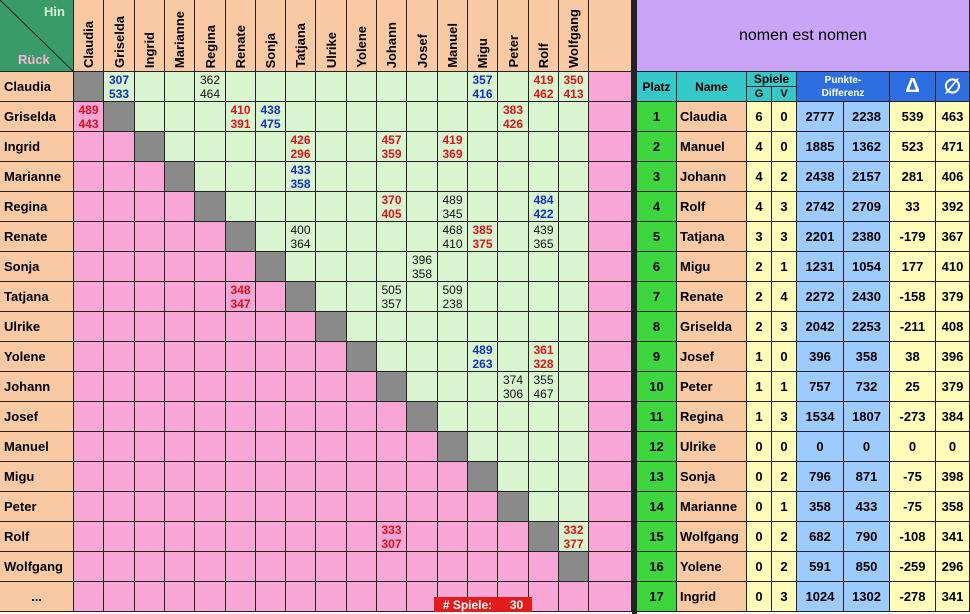  What do you see at coordinates (119, 41) in the screenshot?
I see `column-header-label: Griselda` at bounding box center [119, 41].